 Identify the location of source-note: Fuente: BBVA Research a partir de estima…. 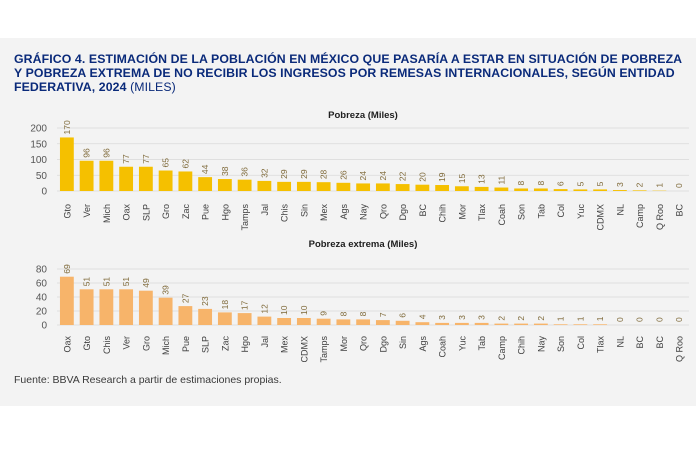
(148, 380).